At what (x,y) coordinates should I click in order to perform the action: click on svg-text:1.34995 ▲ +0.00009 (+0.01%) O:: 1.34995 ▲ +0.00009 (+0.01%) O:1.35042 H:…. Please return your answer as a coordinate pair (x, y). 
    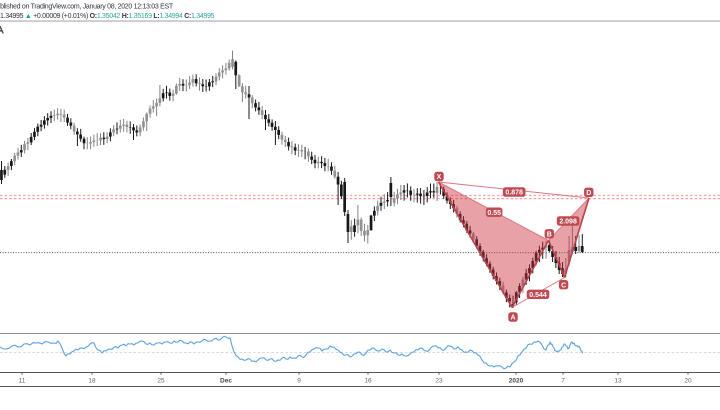
    Looking at the image, I should click on (107, 16).